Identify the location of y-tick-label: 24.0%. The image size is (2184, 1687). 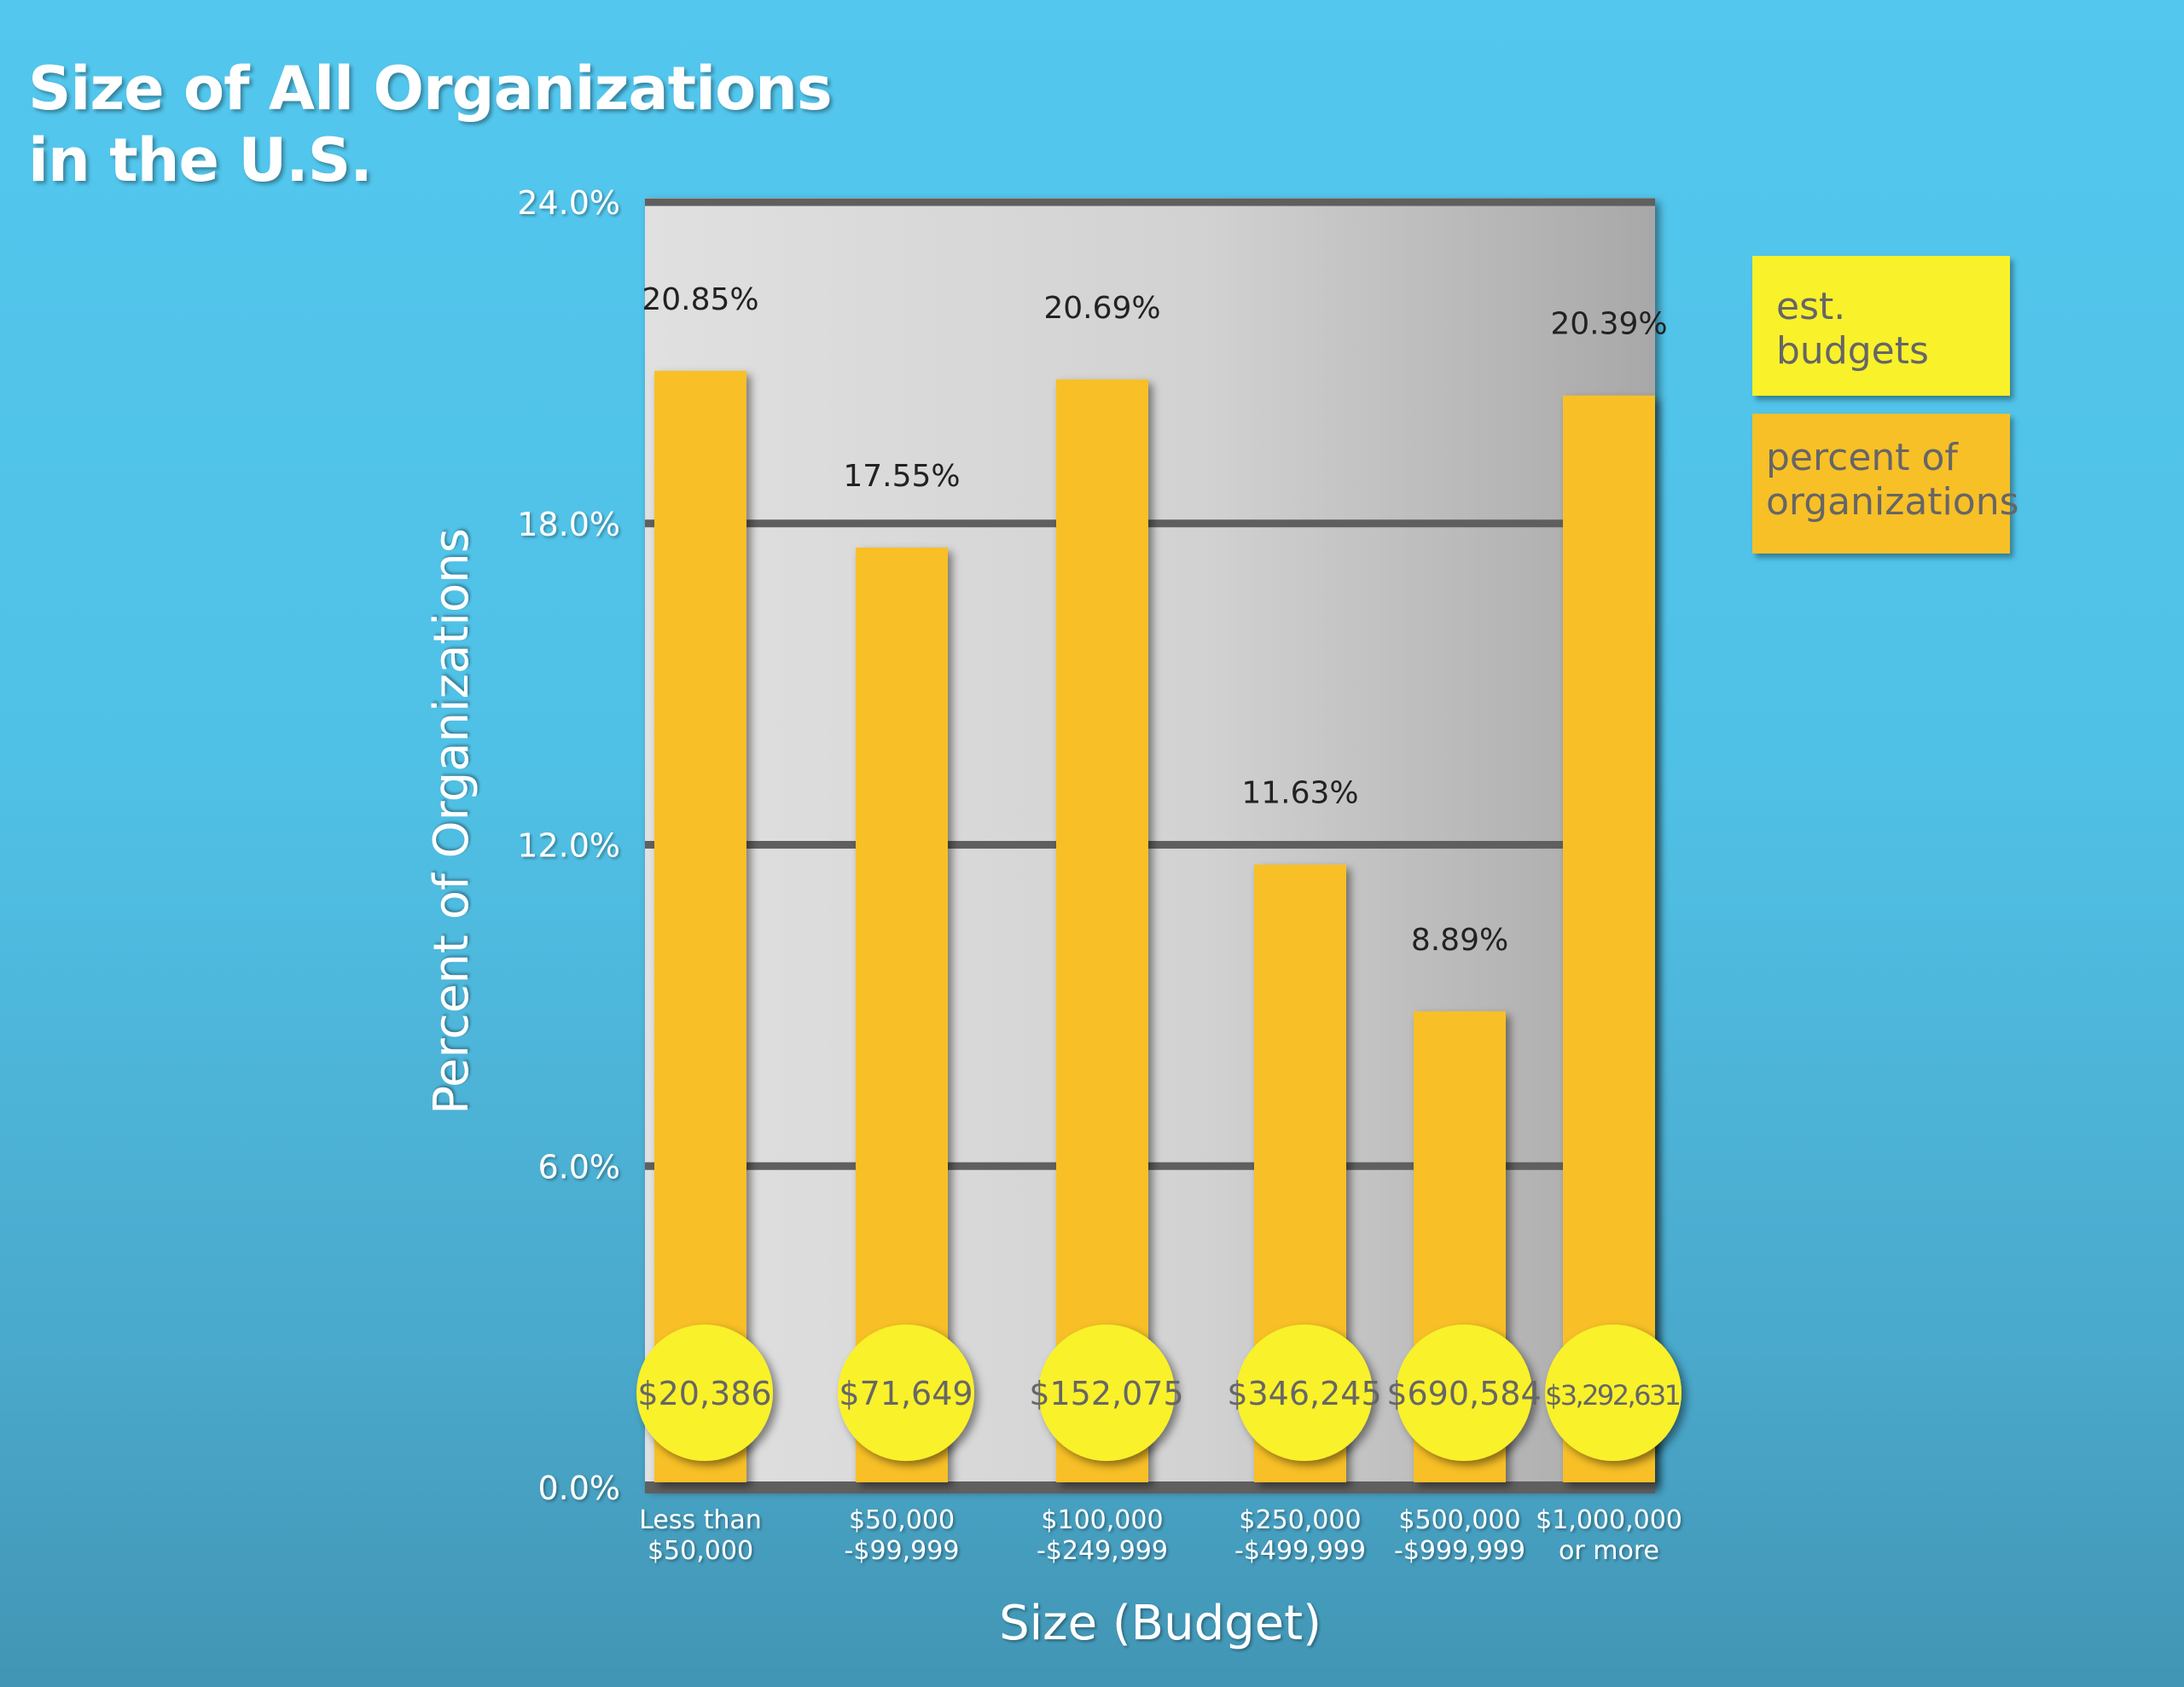
(568, 203).